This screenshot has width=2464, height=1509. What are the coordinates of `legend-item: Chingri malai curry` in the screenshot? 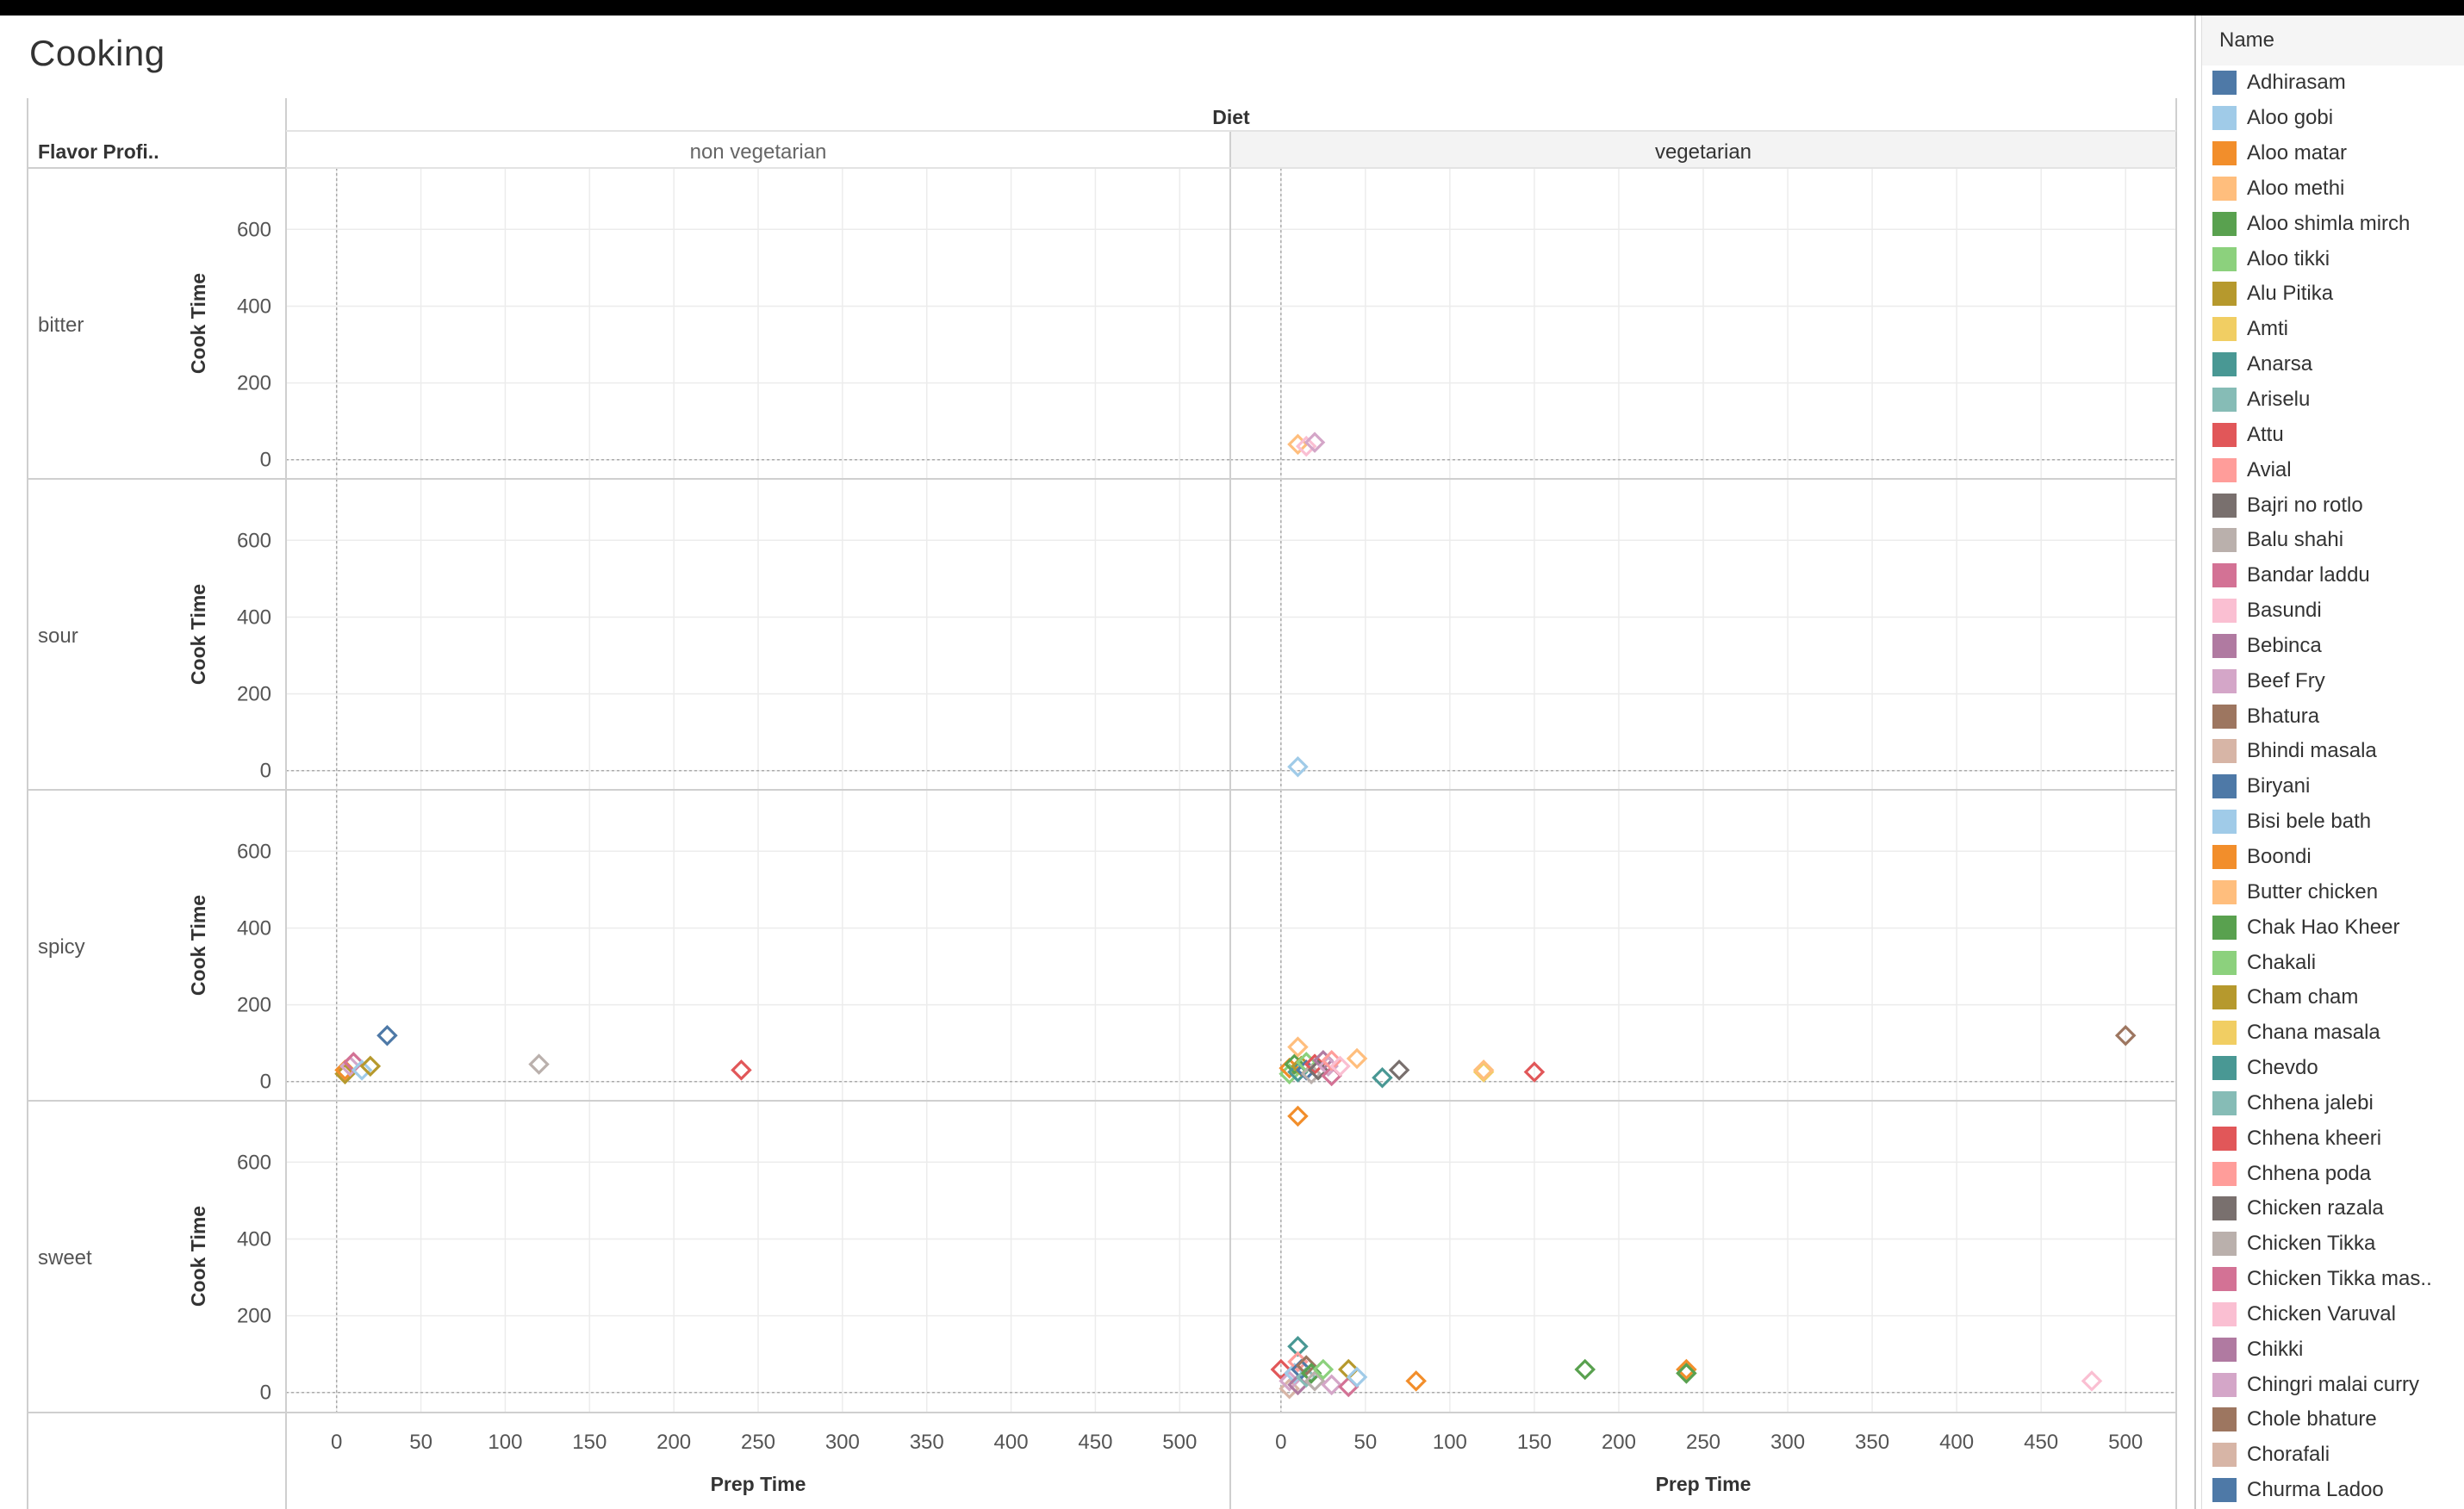 It's located at (2333, 1384).